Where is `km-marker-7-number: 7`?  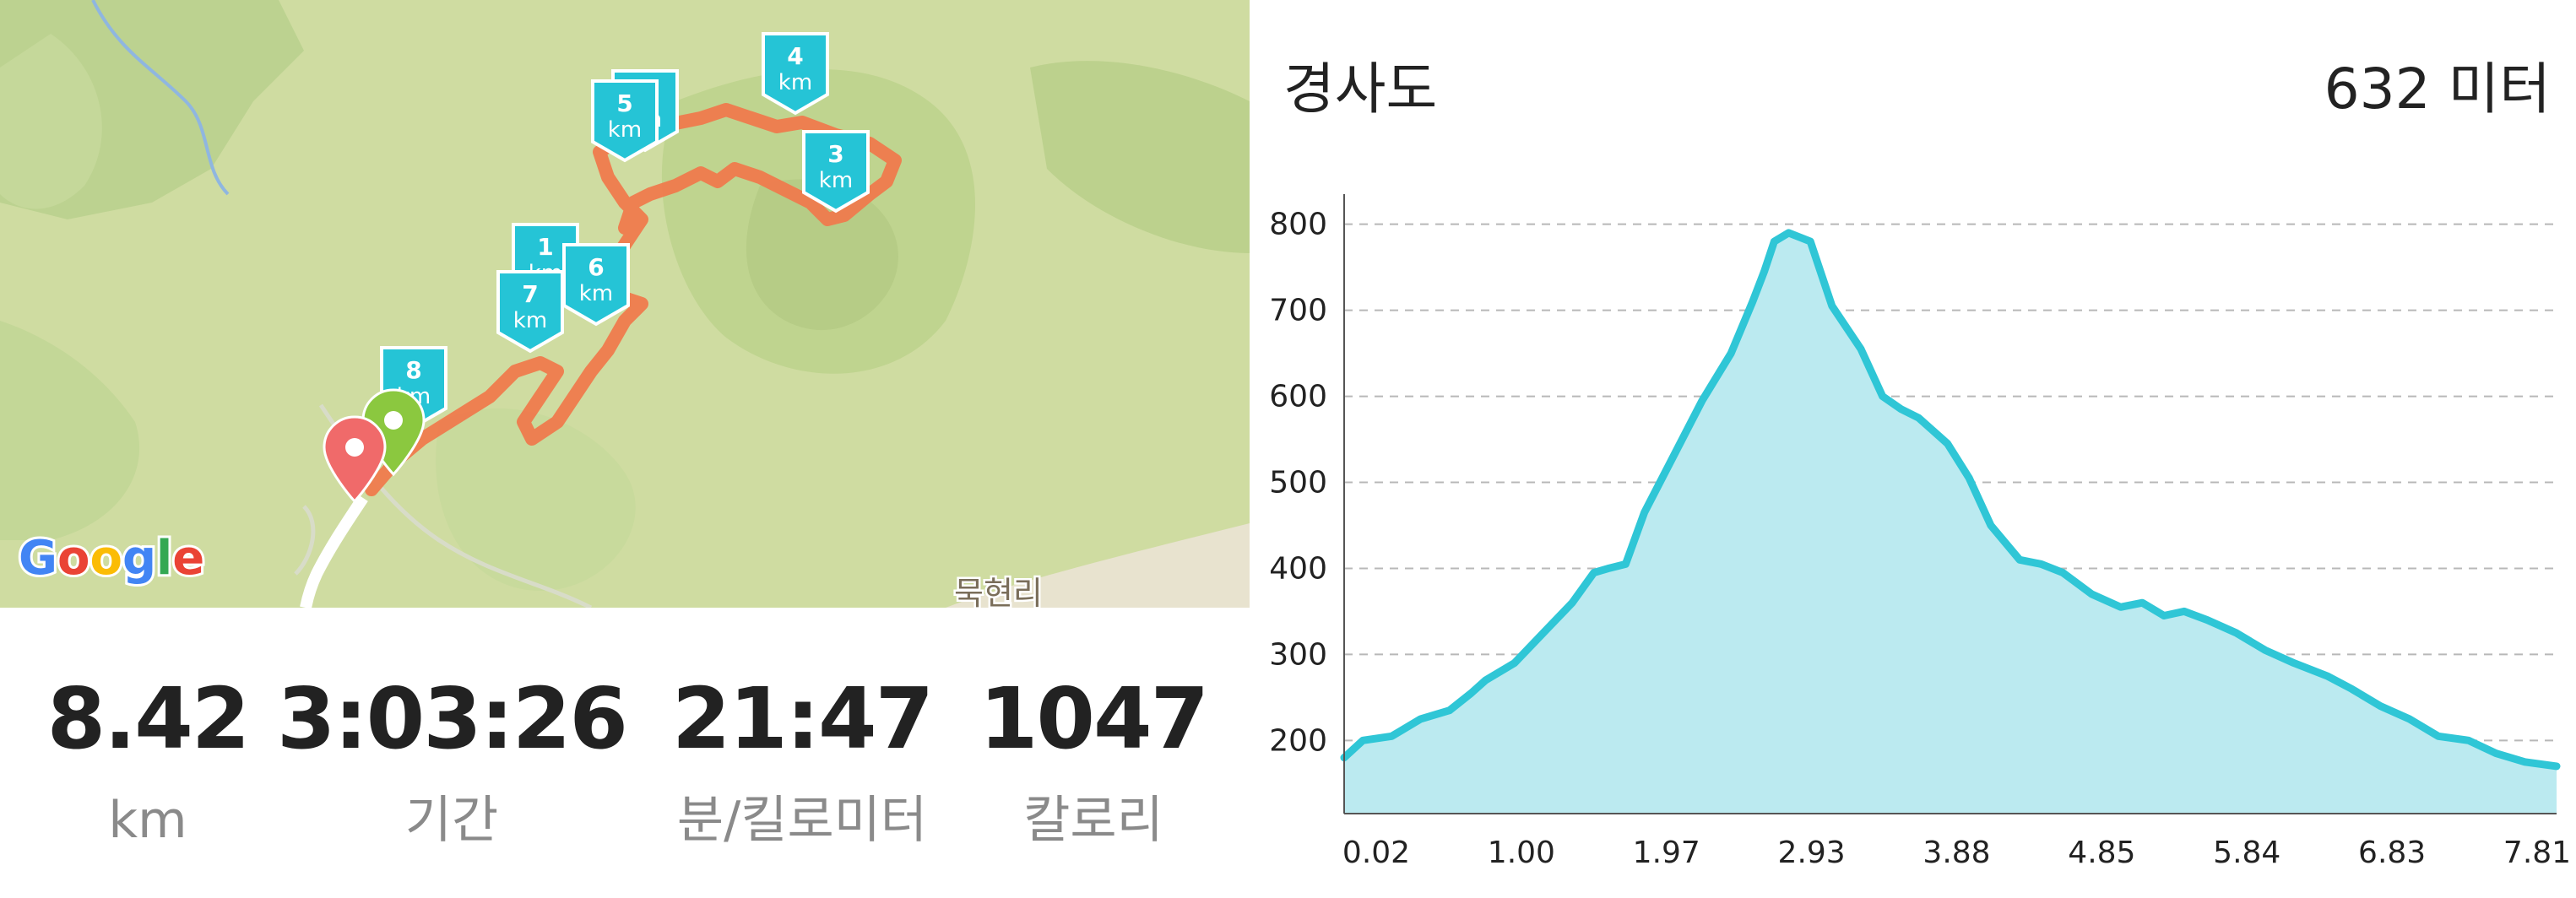 km-marker-7-number: 7 is located at coordinates (530, 294).